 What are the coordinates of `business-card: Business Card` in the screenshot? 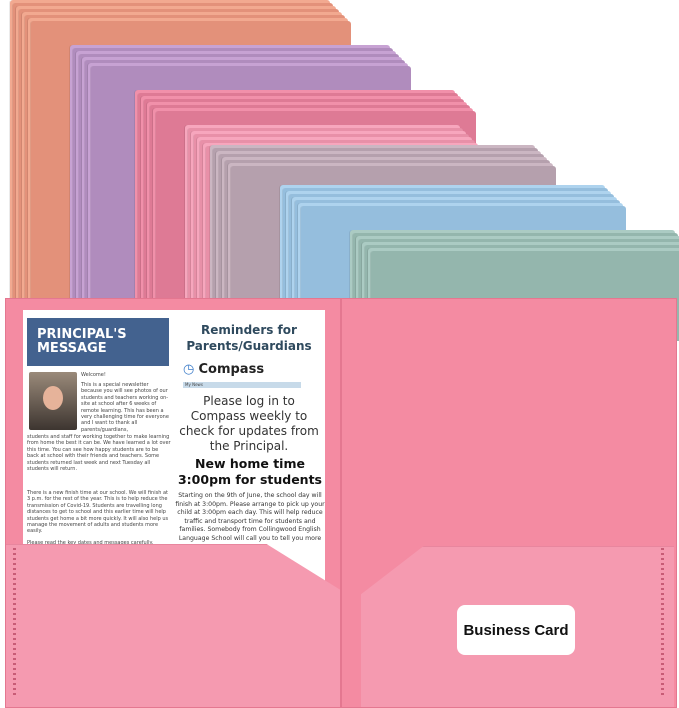 It's located at (516, 630).